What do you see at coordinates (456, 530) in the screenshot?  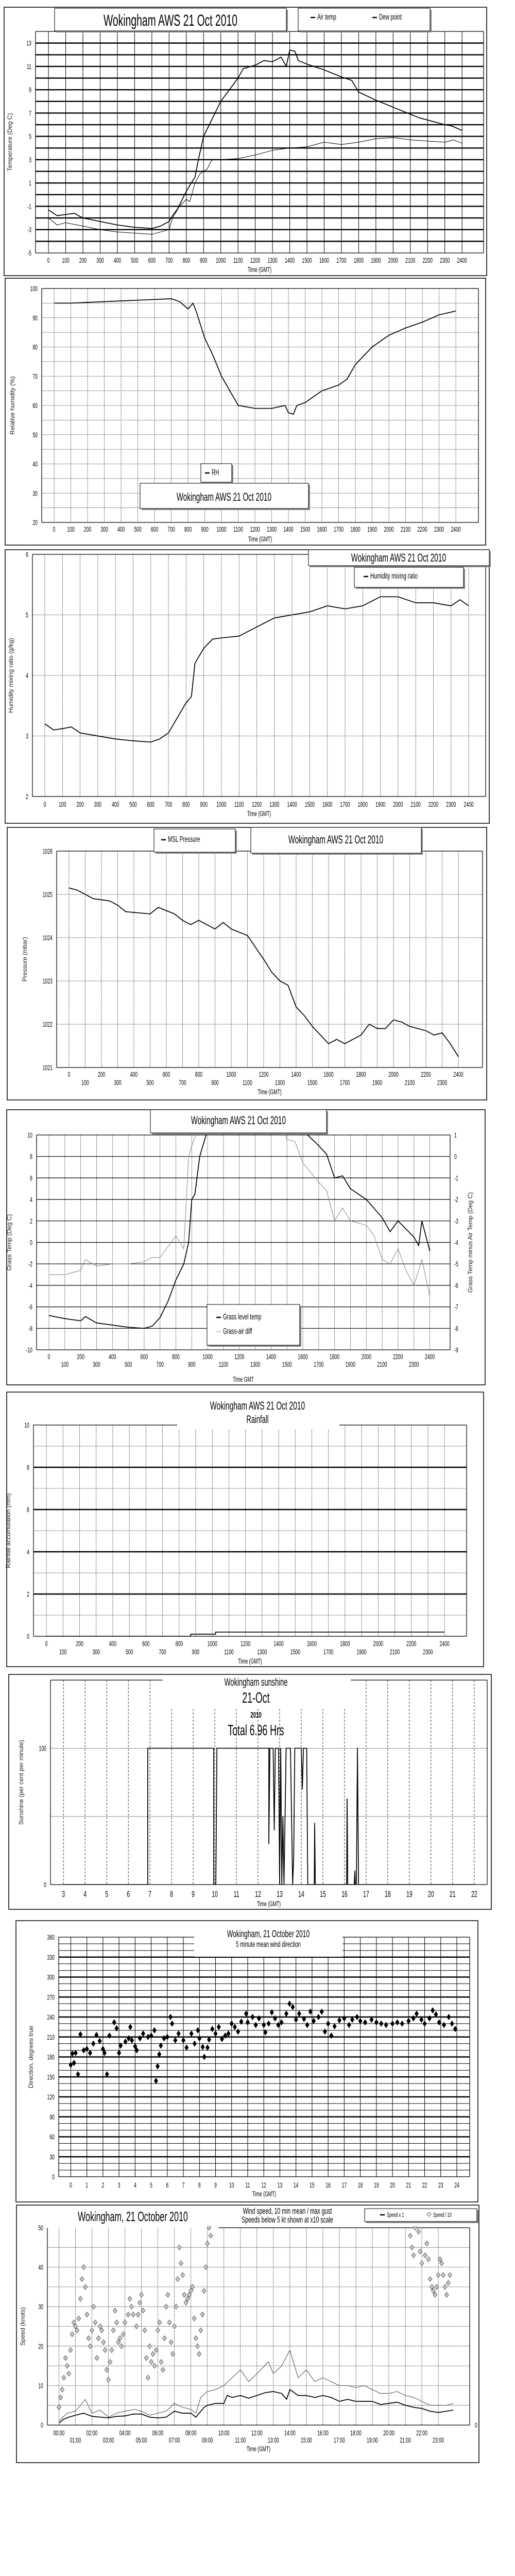 I see `x-tick-label: 2400` at bounding box center [456, 530].